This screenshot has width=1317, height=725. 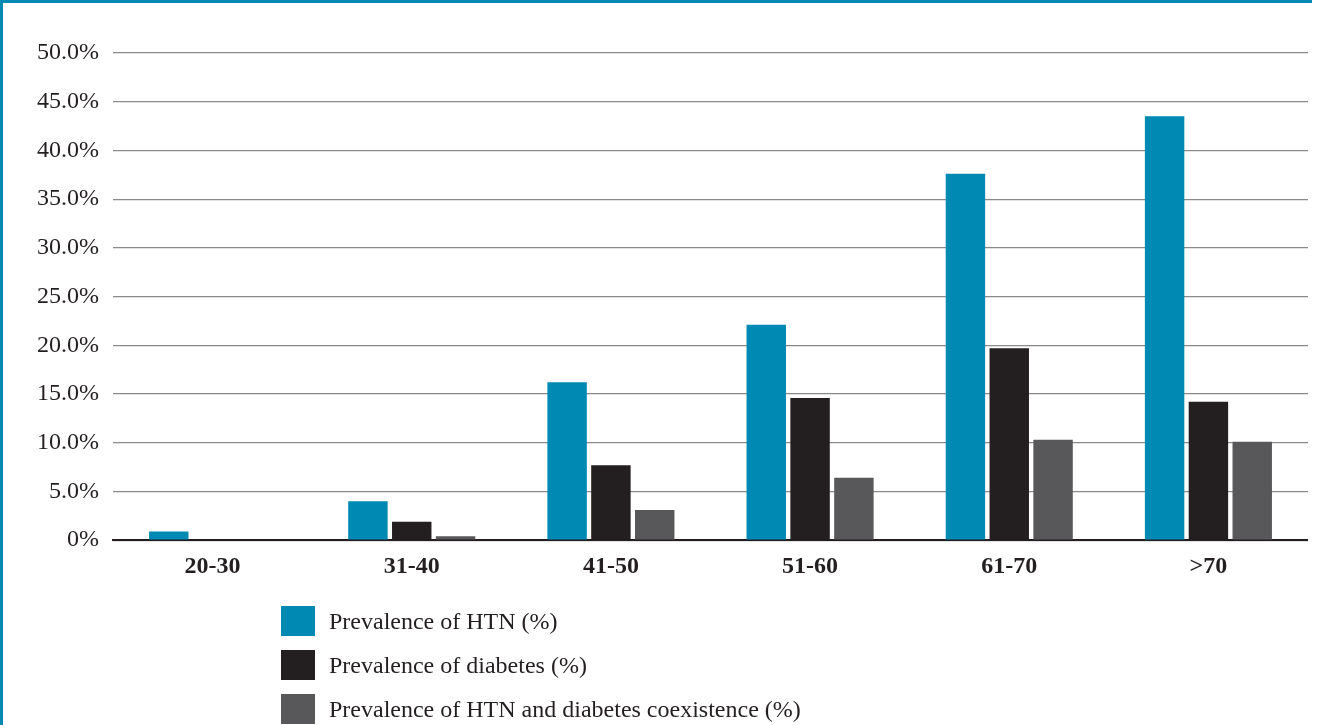 What do you see at coordinates (1208, 564) in the screenshot?
I see `x-tick-label: >70` at bounding box center [1208, 564].